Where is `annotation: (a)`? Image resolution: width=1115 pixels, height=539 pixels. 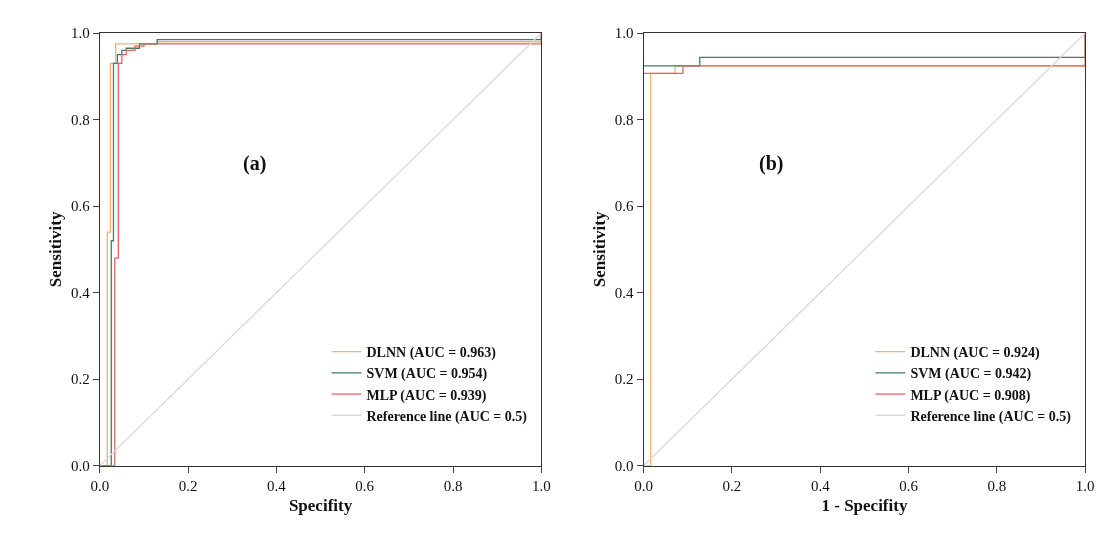 annotation: (a) is located at coordinates (255, 163).